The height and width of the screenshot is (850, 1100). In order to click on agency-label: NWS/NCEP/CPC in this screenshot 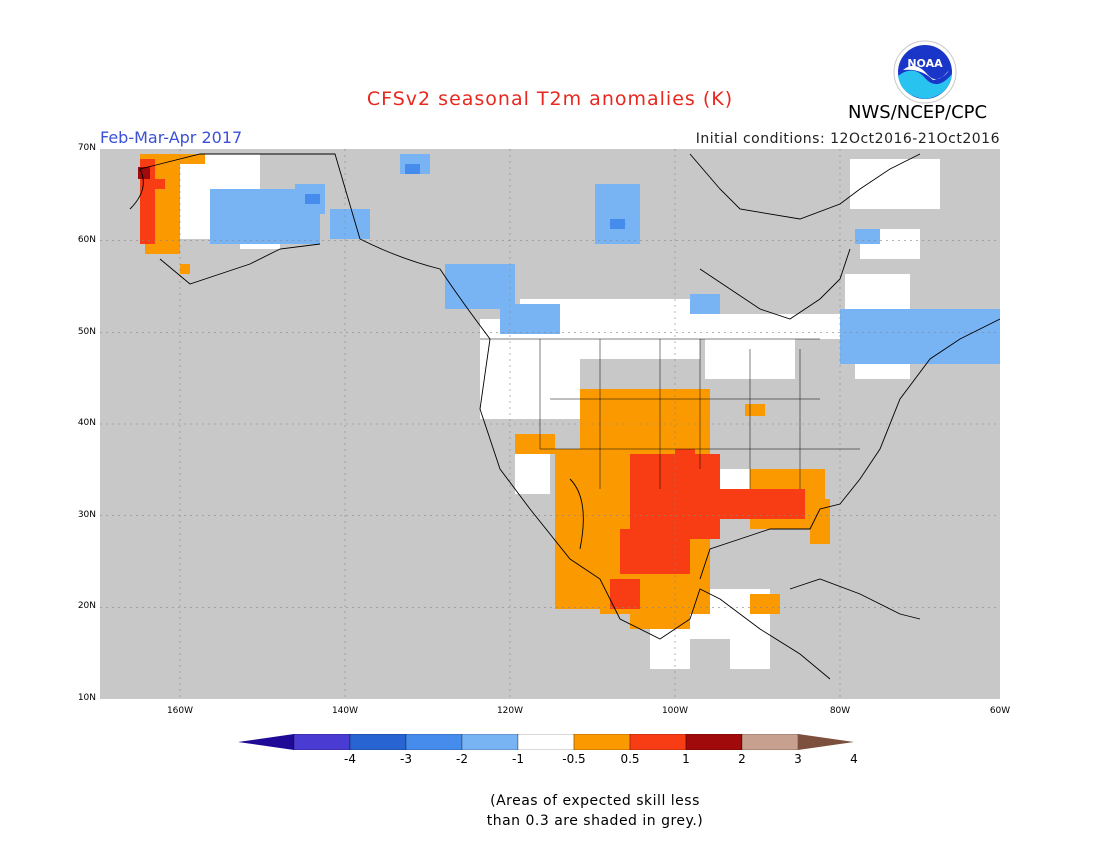, I will do `click(918, 112)`.